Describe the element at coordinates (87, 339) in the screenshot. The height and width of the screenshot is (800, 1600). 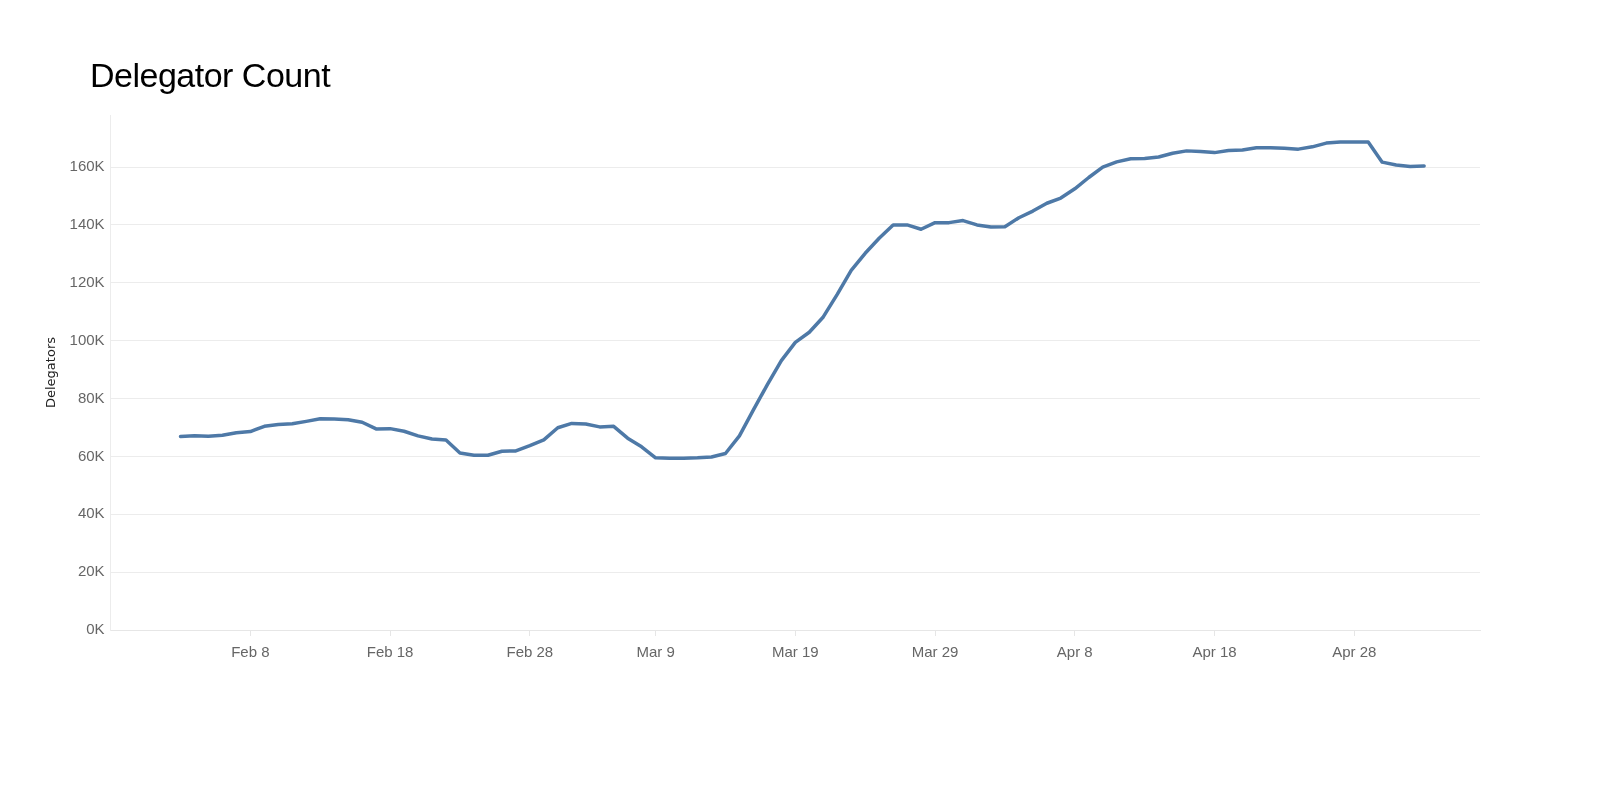
I see `y-tick-label: 100K` at that location.